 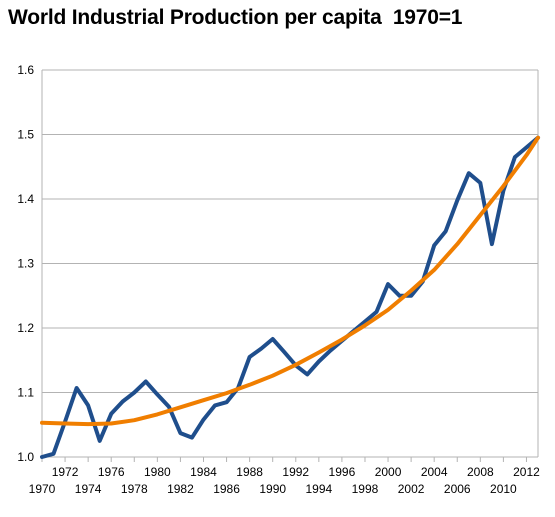 I want to click on x-tick-label: 1976, so click(x=111, y=472).